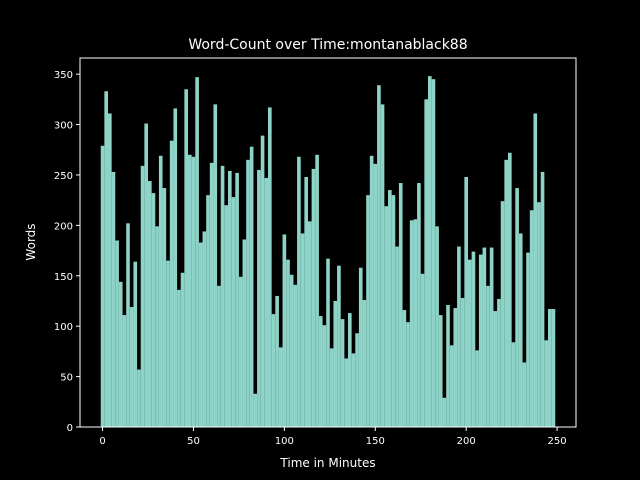 Image resolution: width=640 pixels, height=480 pixels. What do you see at coordinates (63, 327) in the screenshot?
I see `y-tick-label: 100` at bounding box center [63, 327].